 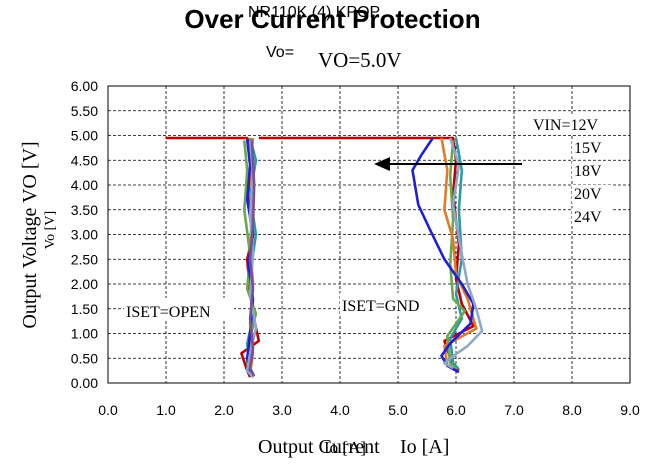 I want to click on legend-label-3: 20V, so click(x=588, y=194).